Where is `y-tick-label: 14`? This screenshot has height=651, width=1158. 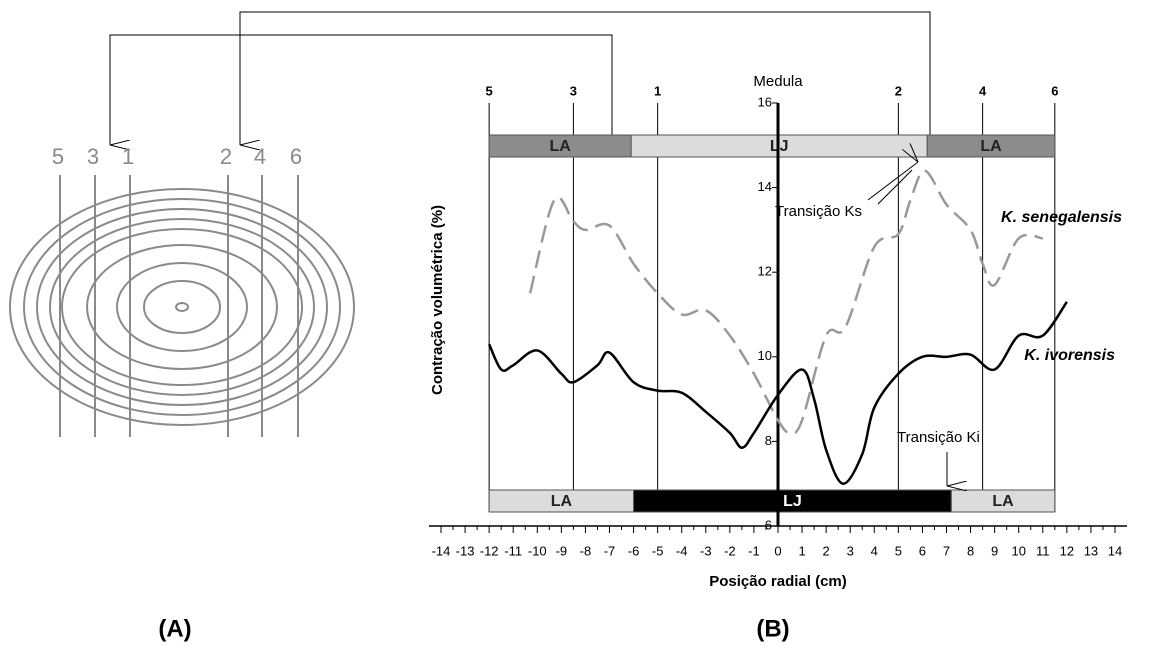 y-tick-label: 14 is located at coordinates (765, 186).